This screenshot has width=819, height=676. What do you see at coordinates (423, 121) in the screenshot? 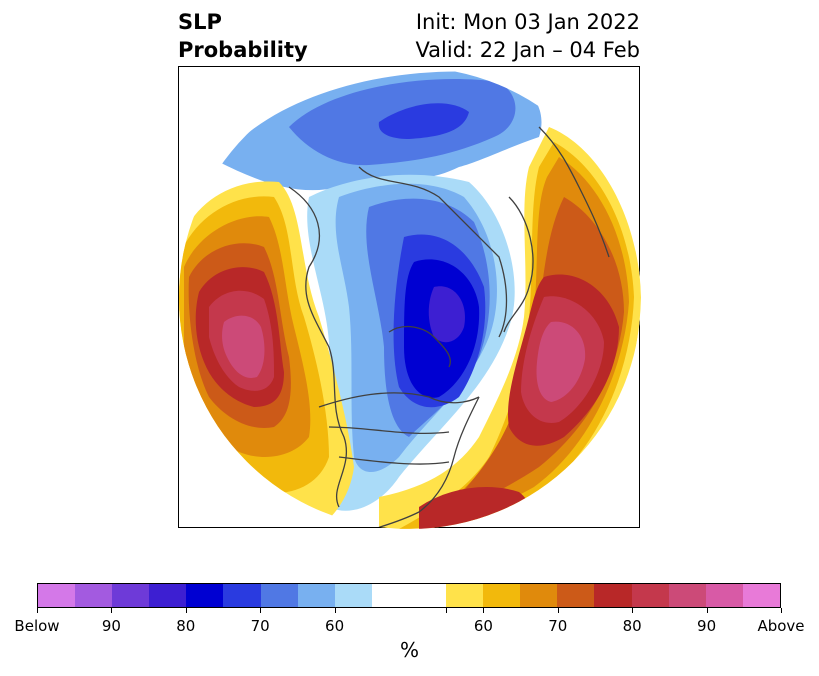
I see `arctic-below-core` at bounding box center [423, 121].